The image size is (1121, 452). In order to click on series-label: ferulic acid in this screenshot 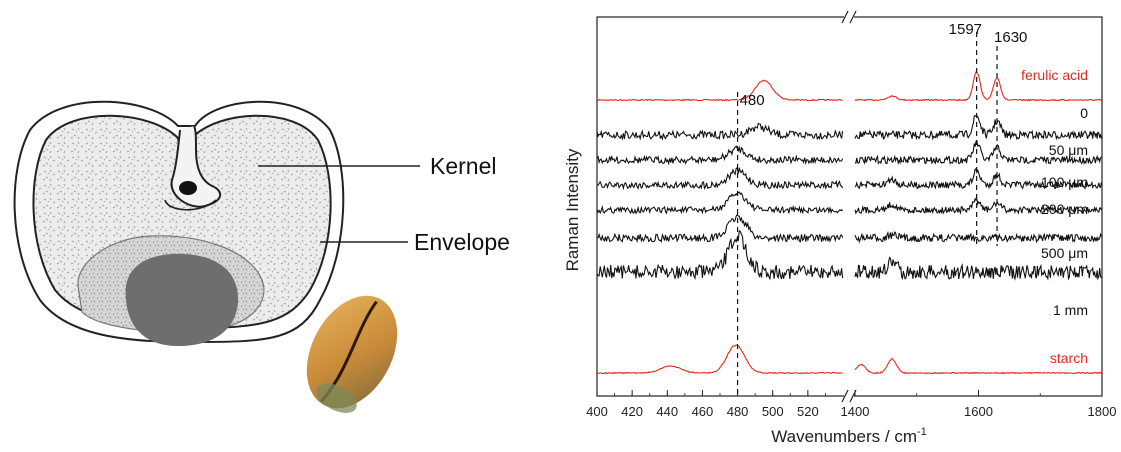, I will do `click(1054, 75)`.